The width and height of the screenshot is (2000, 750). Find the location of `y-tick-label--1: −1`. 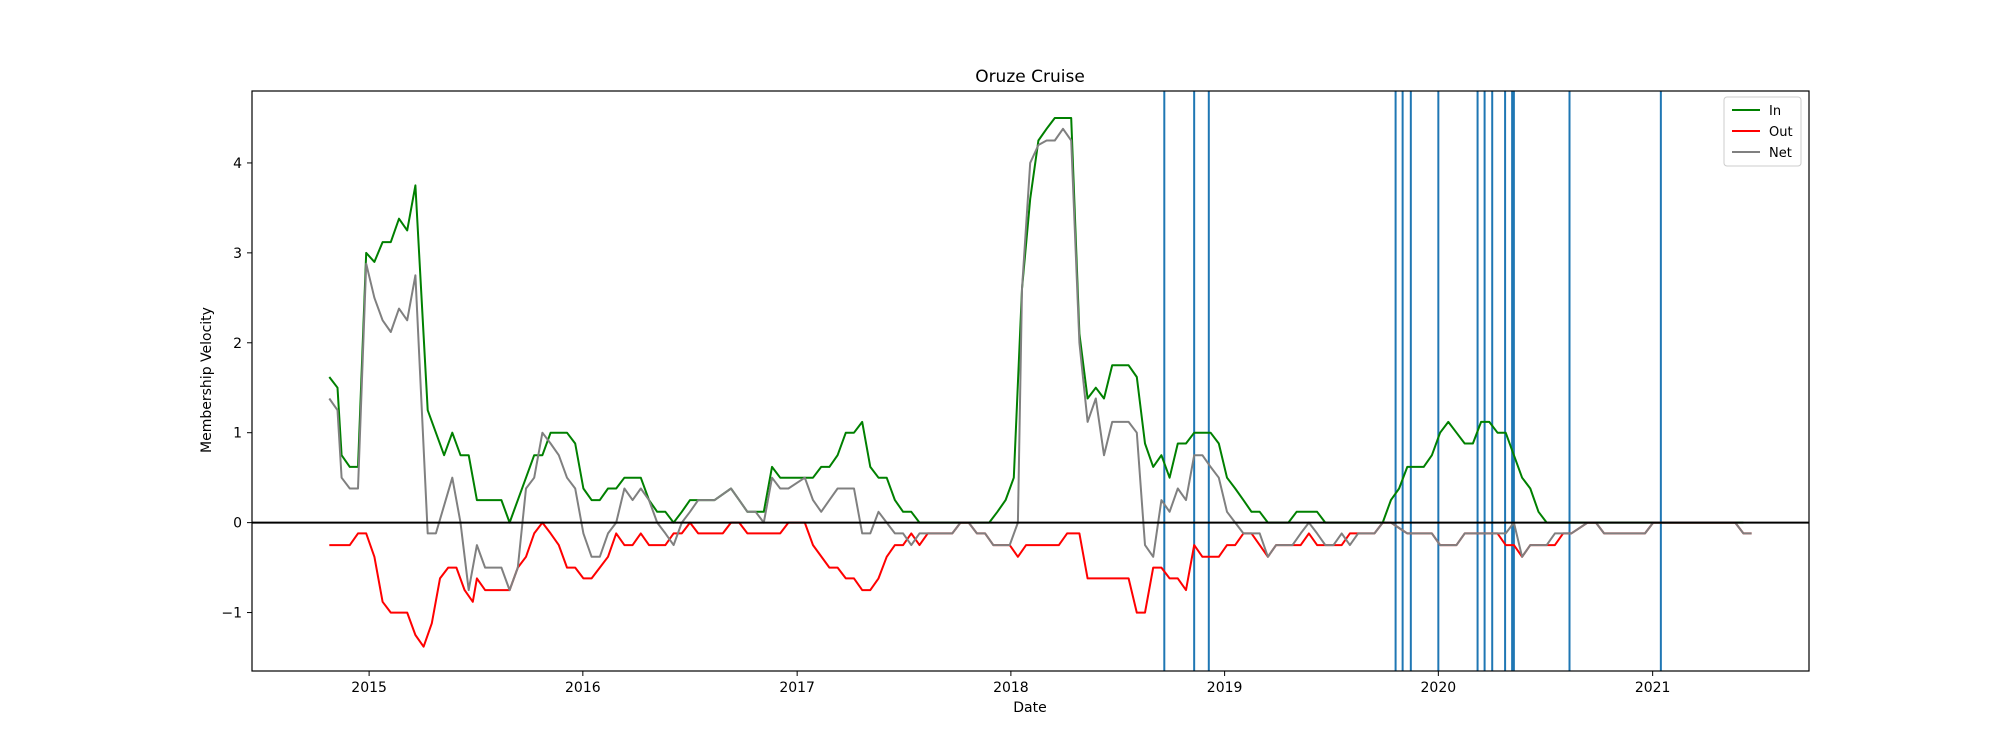

y-tick-label--1: −1 is located at coordinates (231, 614).